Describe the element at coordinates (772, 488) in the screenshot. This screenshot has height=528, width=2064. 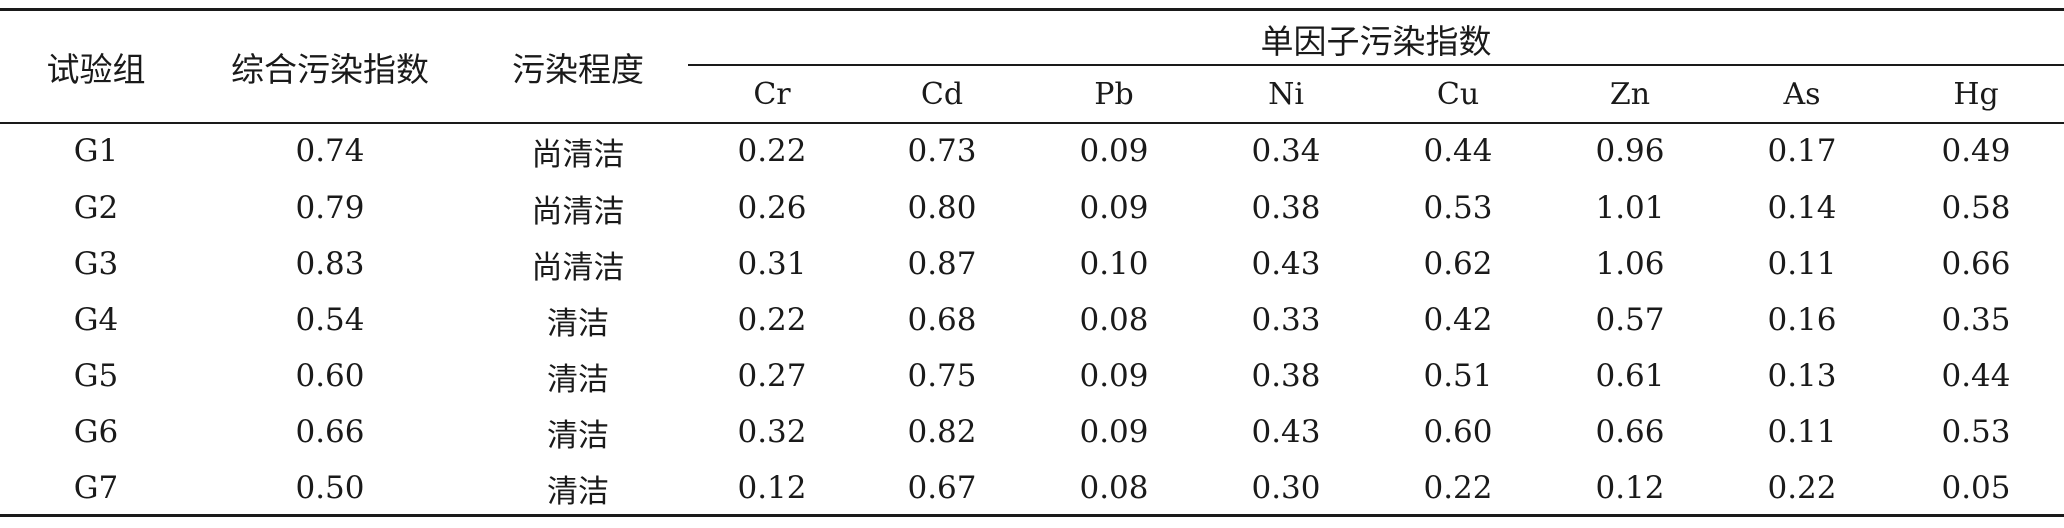
I see `cell-cr: 0.12` at that location.